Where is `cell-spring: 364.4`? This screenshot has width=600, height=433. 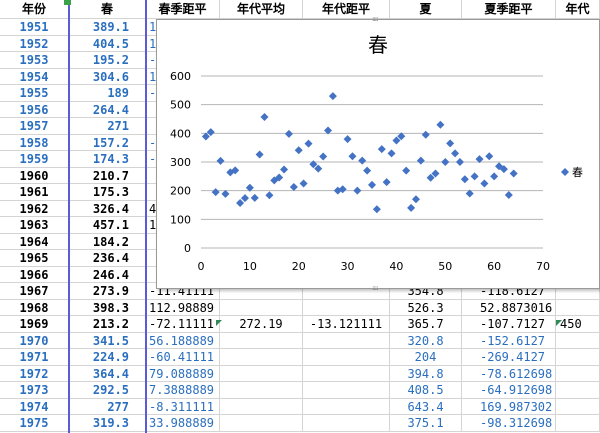 cell-spring: 364.4 is located at coordinates (107, 373).